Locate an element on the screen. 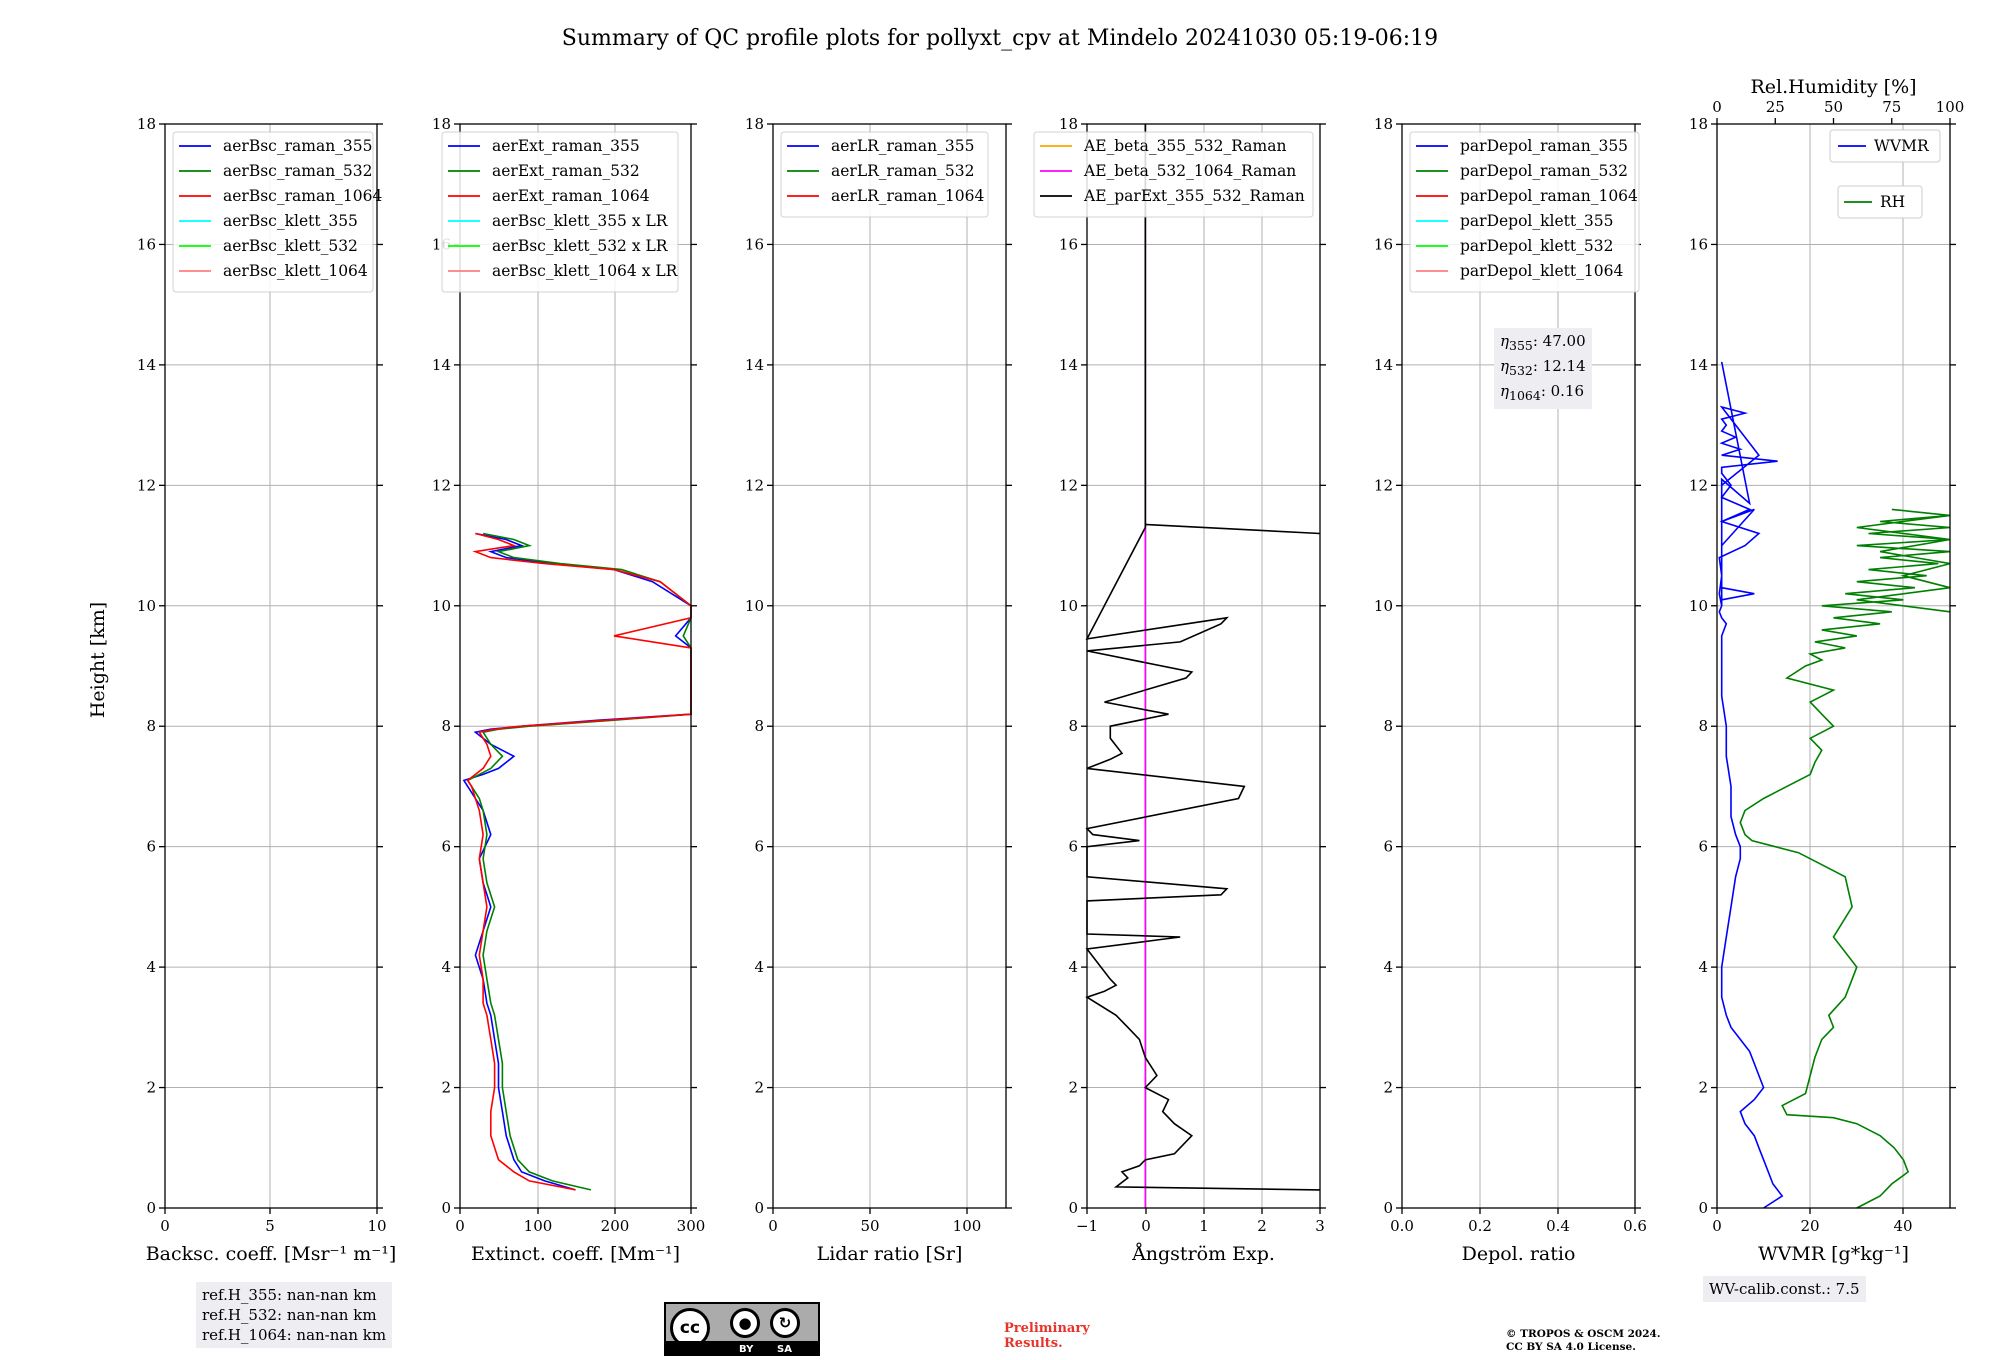  legend-entry-label: aerExt_raman_532 is located at coordinates (566, 171).